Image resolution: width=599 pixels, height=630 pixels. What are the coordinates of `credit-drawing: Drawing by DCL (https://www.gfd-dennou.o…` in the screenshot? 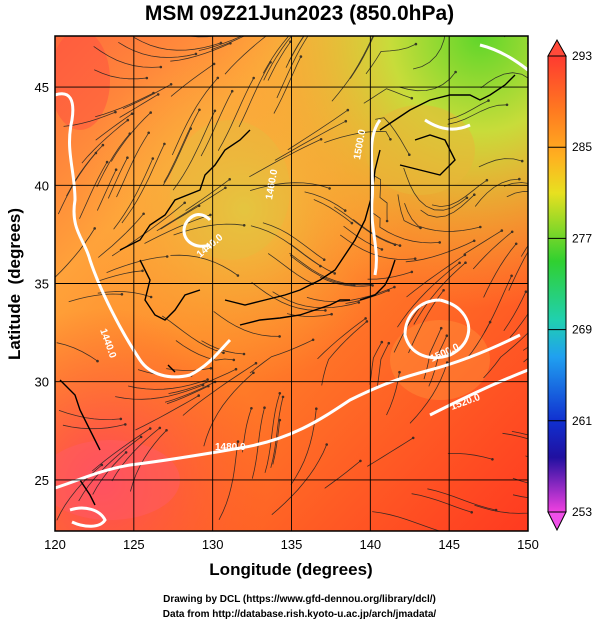 It's located at (299, 599).